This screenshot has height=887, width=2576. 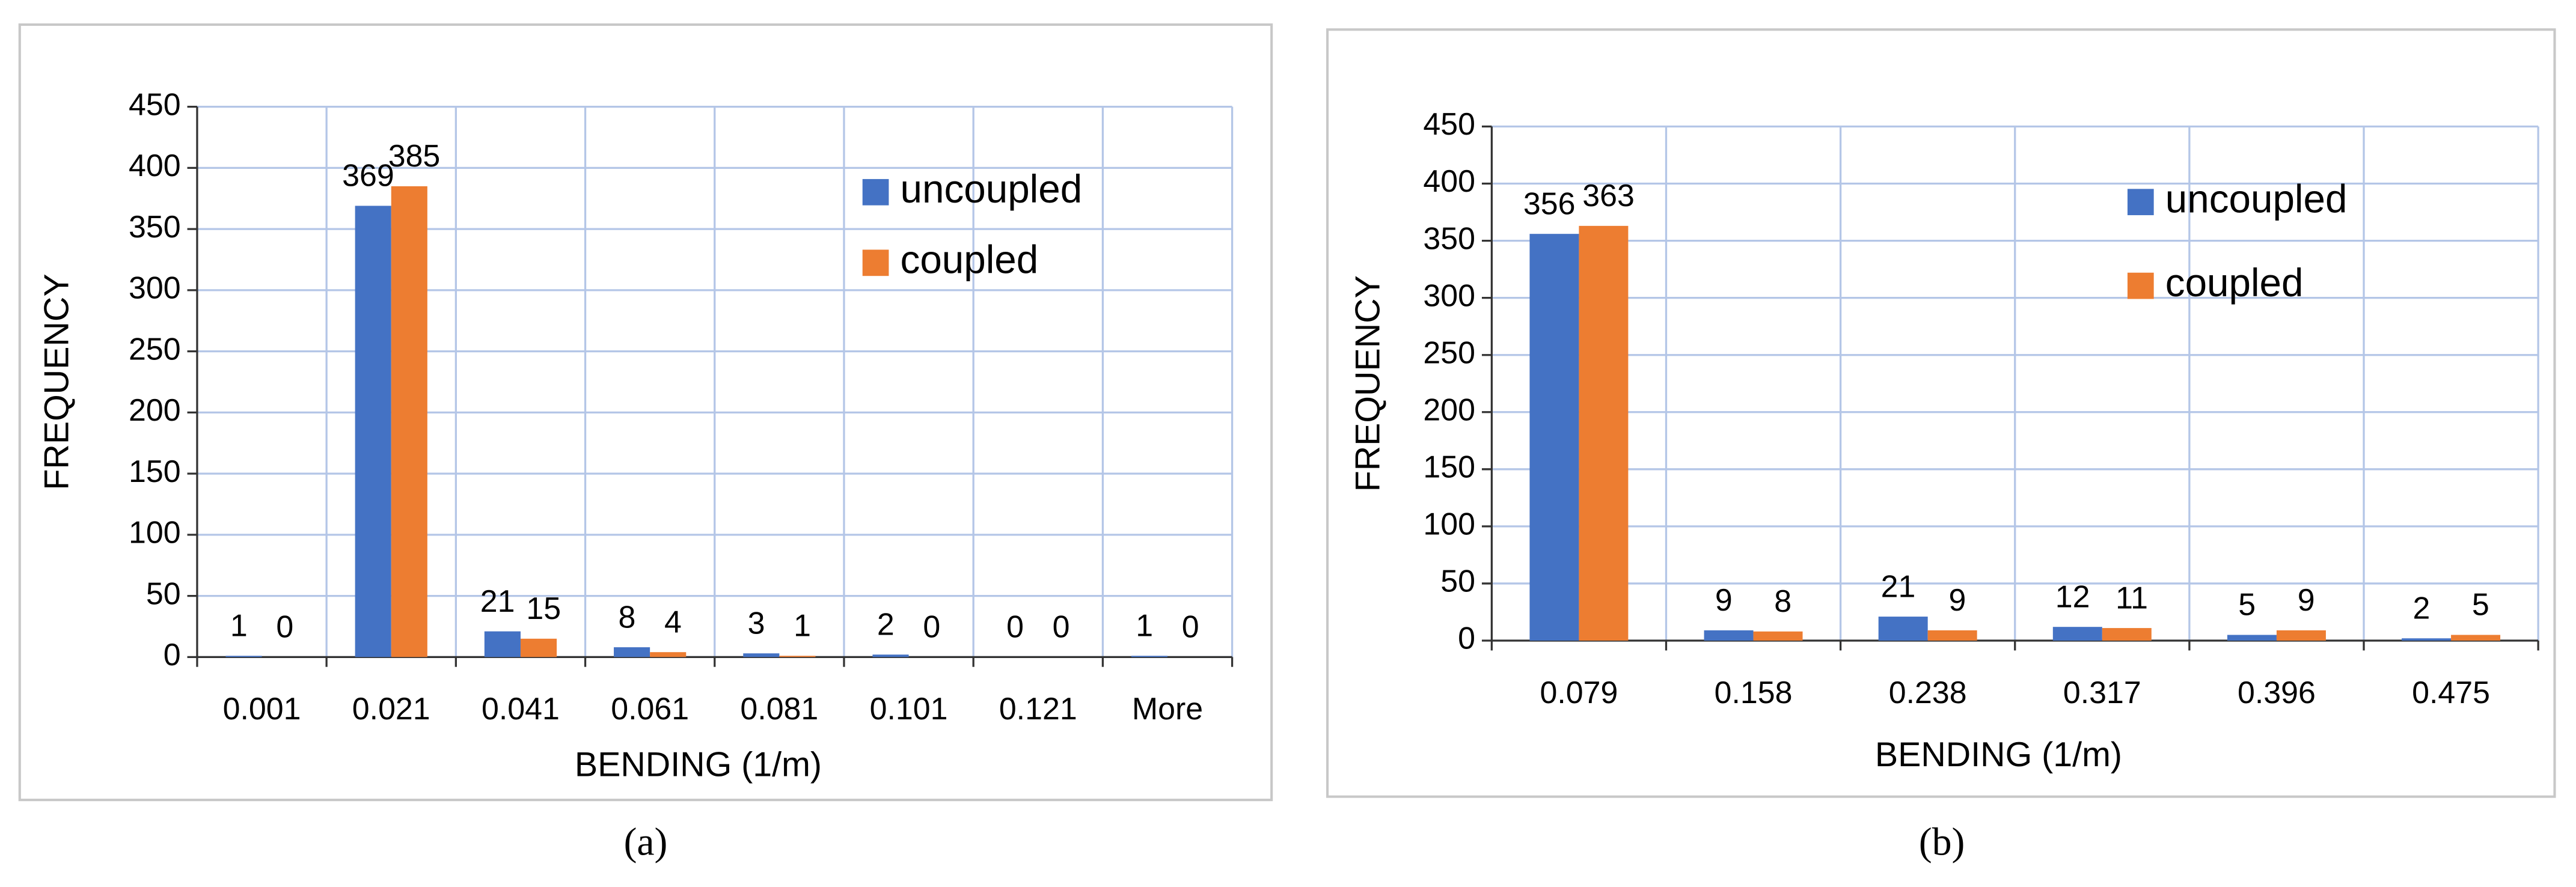 What do you see at coordinates (2451, 692) in the screenshot?
I see `x-tick-label: 0.475` at bounding box center [2451, 692].